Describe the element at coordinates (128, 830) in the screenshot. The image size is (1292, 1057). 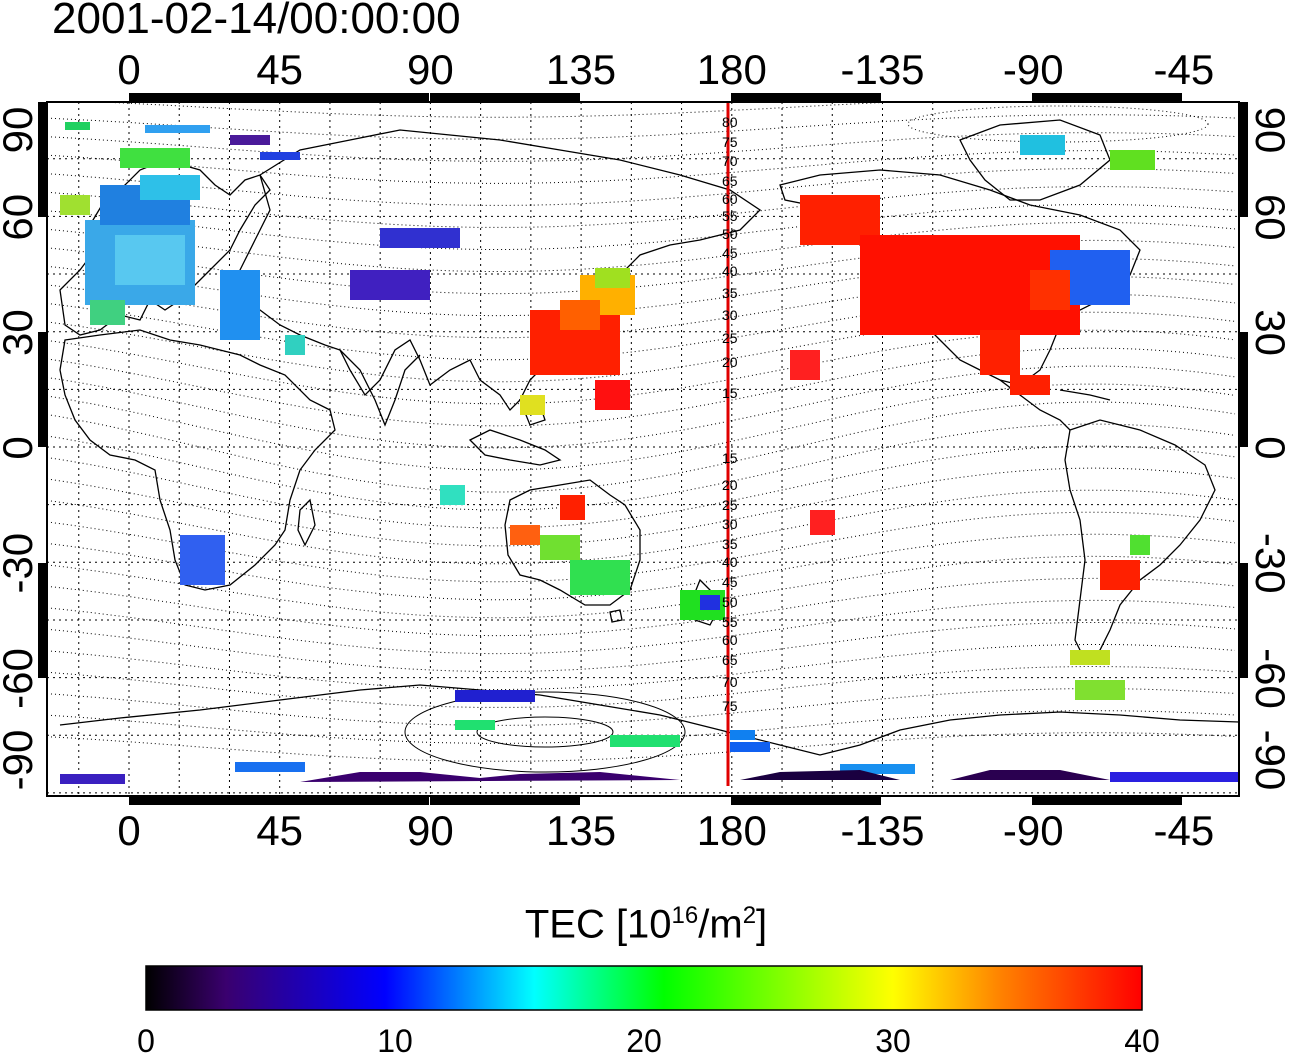
I see `bottom-tick-label: 0` at that location.